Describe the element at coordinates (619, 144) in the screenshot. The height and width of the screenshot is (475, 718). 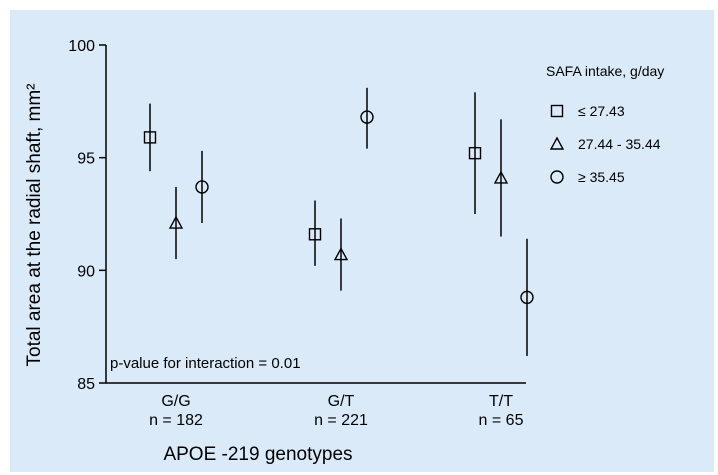
I see `legend-entry-label: 27.44 - 35.44` at that location.